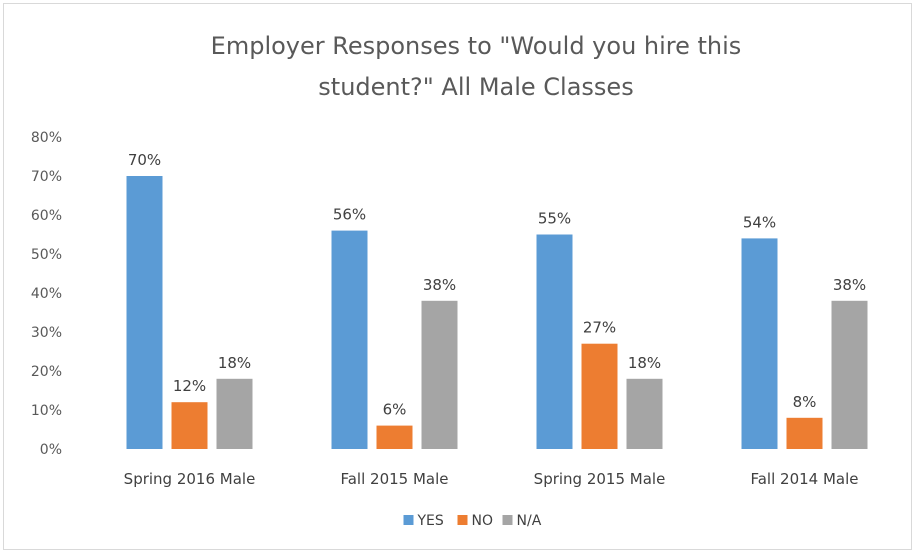 This screenshot has height=554, width=917. Describe the element at coordinates (475, 87) in the screenshot. I see `chart-title-line-2: student?" All Male Classes` at that location.